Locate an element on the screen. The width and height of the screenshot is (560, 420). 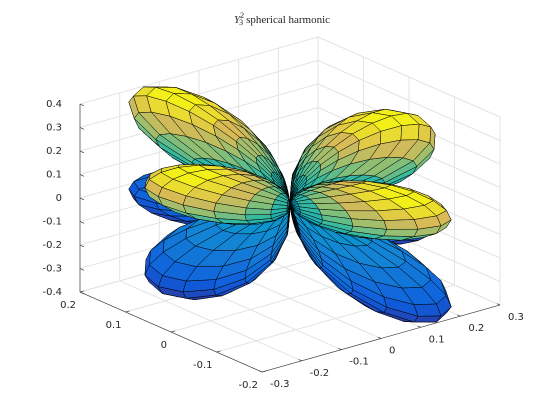
z-tick-label: 0.3 is located at coordinates (54, 128).